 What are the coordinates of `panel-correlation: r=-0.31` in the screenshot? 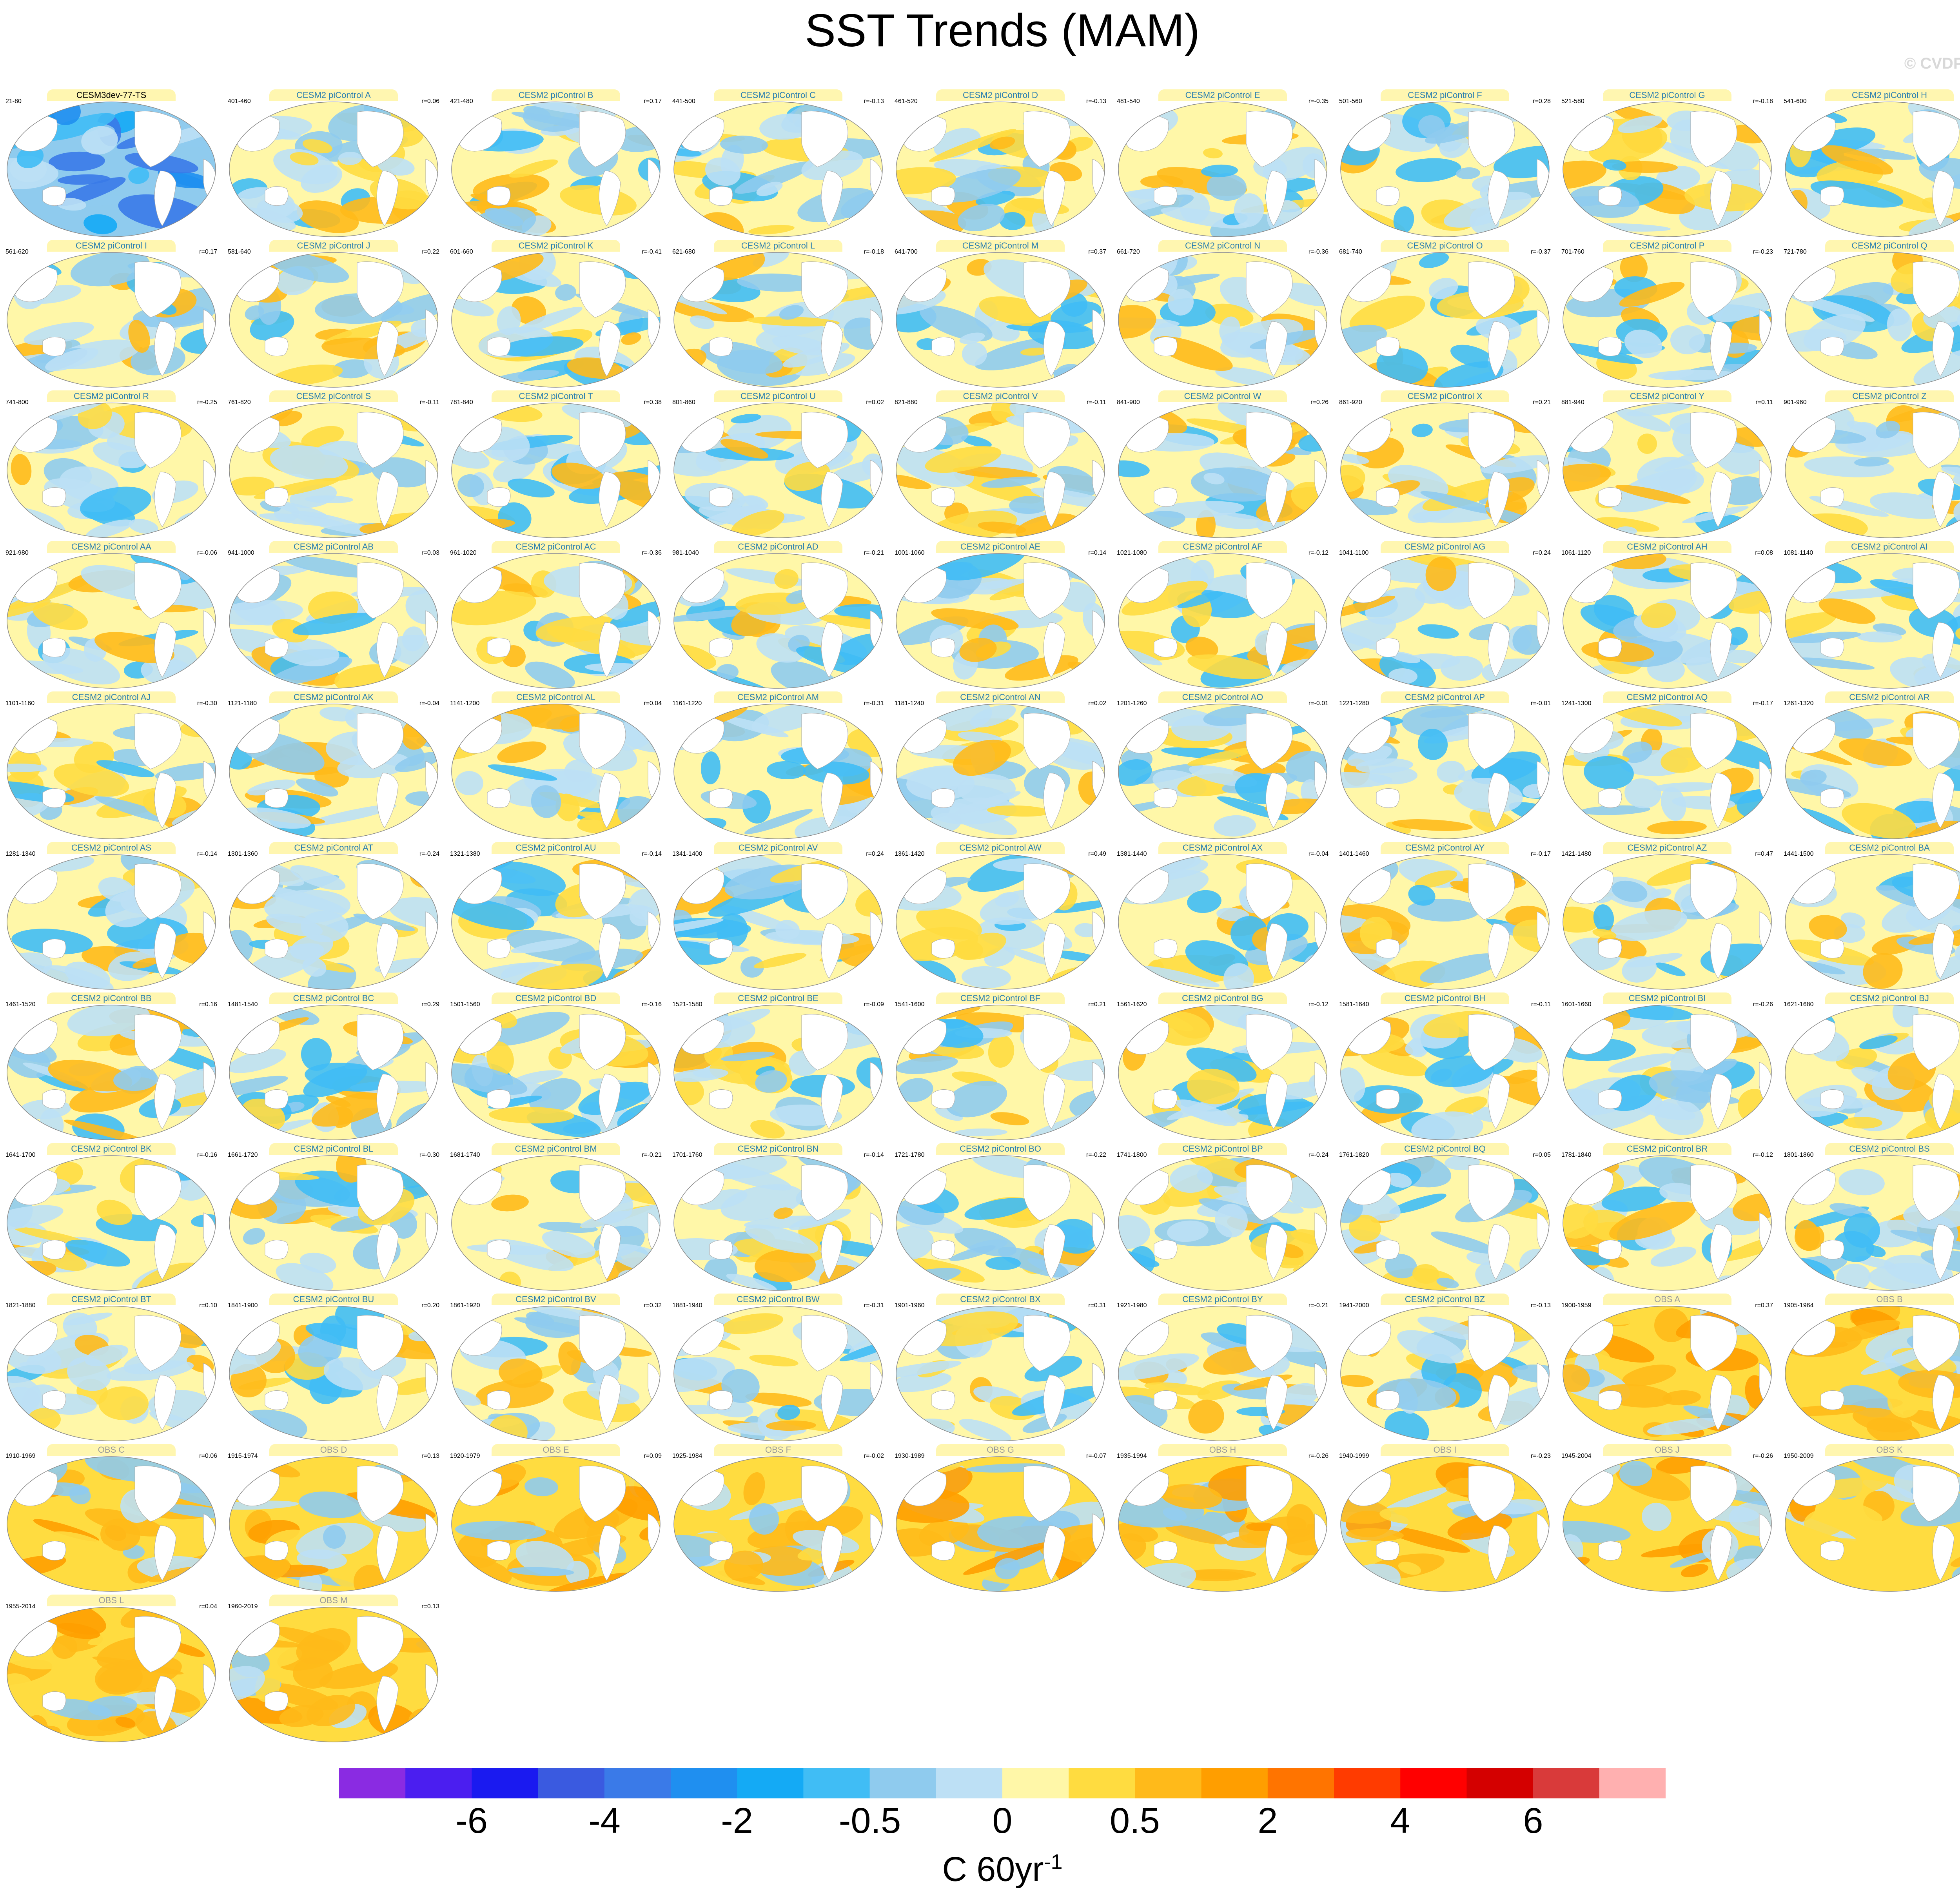 It's located at (874, 703).